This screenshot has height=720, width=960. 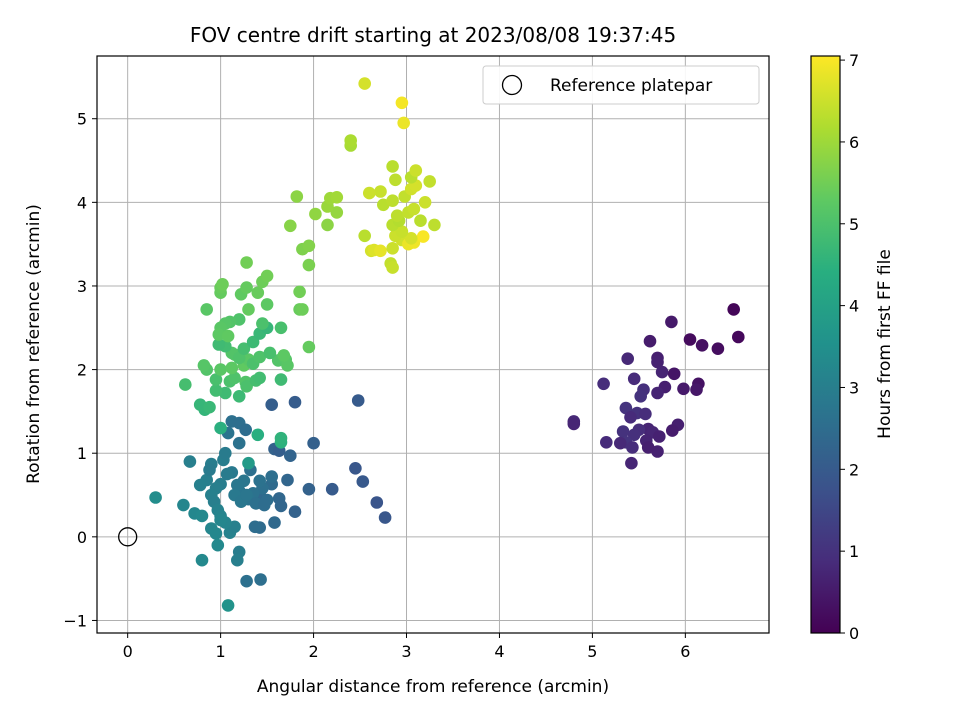 I want to click on colorbar-tick-label: 6, so click(x=854, y=142).